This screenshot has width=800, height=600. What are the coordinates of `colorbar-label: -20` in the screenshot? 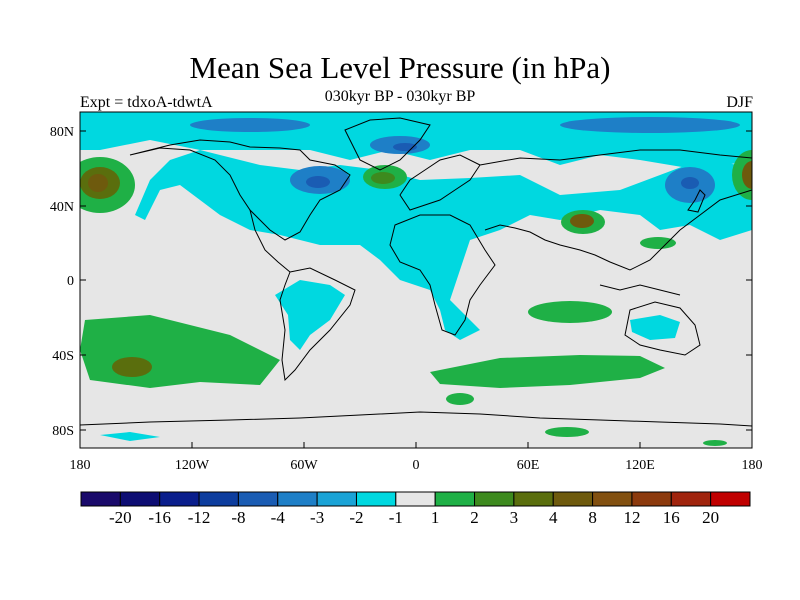 It's located at (120, 517).